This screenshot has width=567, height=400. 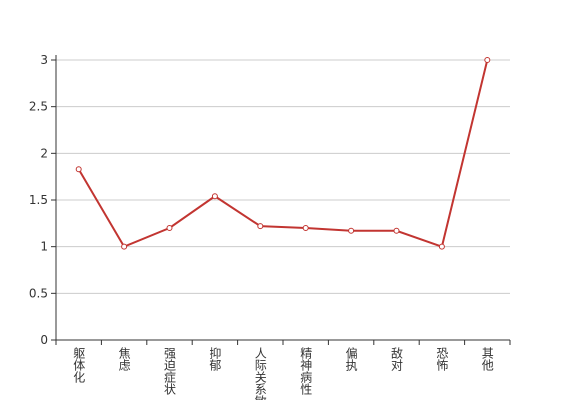 I want to click on y-tick-label: 1, so click(x=44, y=247).